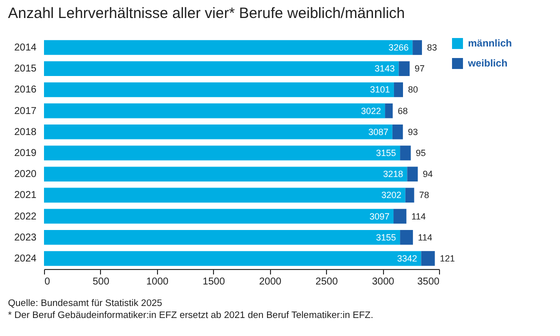 The height and width of the screenshot is (336, 560). What do you see at coordinates (384, 69) in the screenshot?
I see `data-label: 3143` at bounding box center [384, 69].